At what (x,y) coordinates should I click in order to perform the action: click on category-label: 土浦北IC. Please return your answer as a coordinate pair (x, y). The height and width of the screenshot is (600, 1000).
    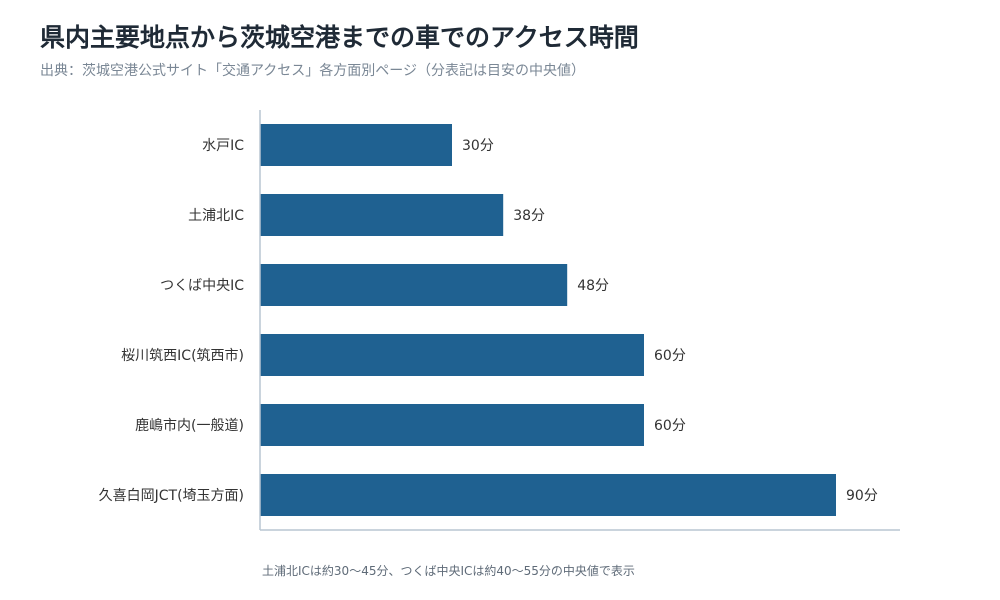
    Looking at the image, I should click on (216, 216).